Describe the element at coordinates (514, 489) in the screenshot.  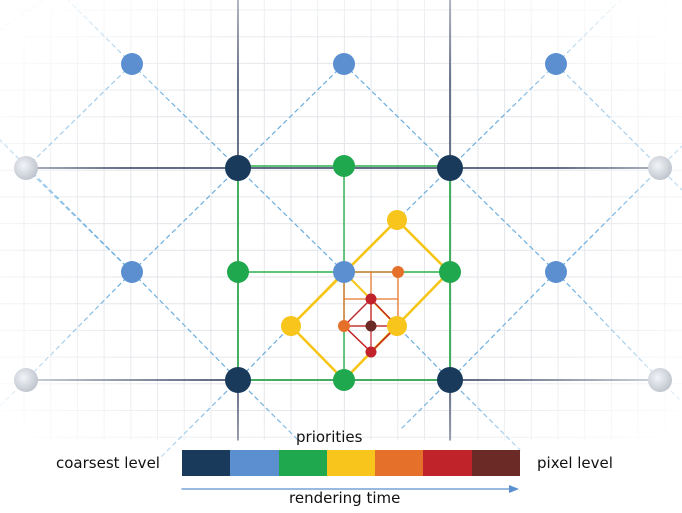
I see `rendering-time-arrow-head` at that location.